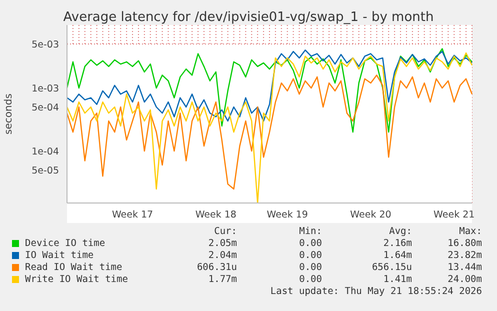 This screenshot has width=497, height=311. Describe the element at coordinates (397, 279) in the screenshot. I see `text: 1.41m` at that location.